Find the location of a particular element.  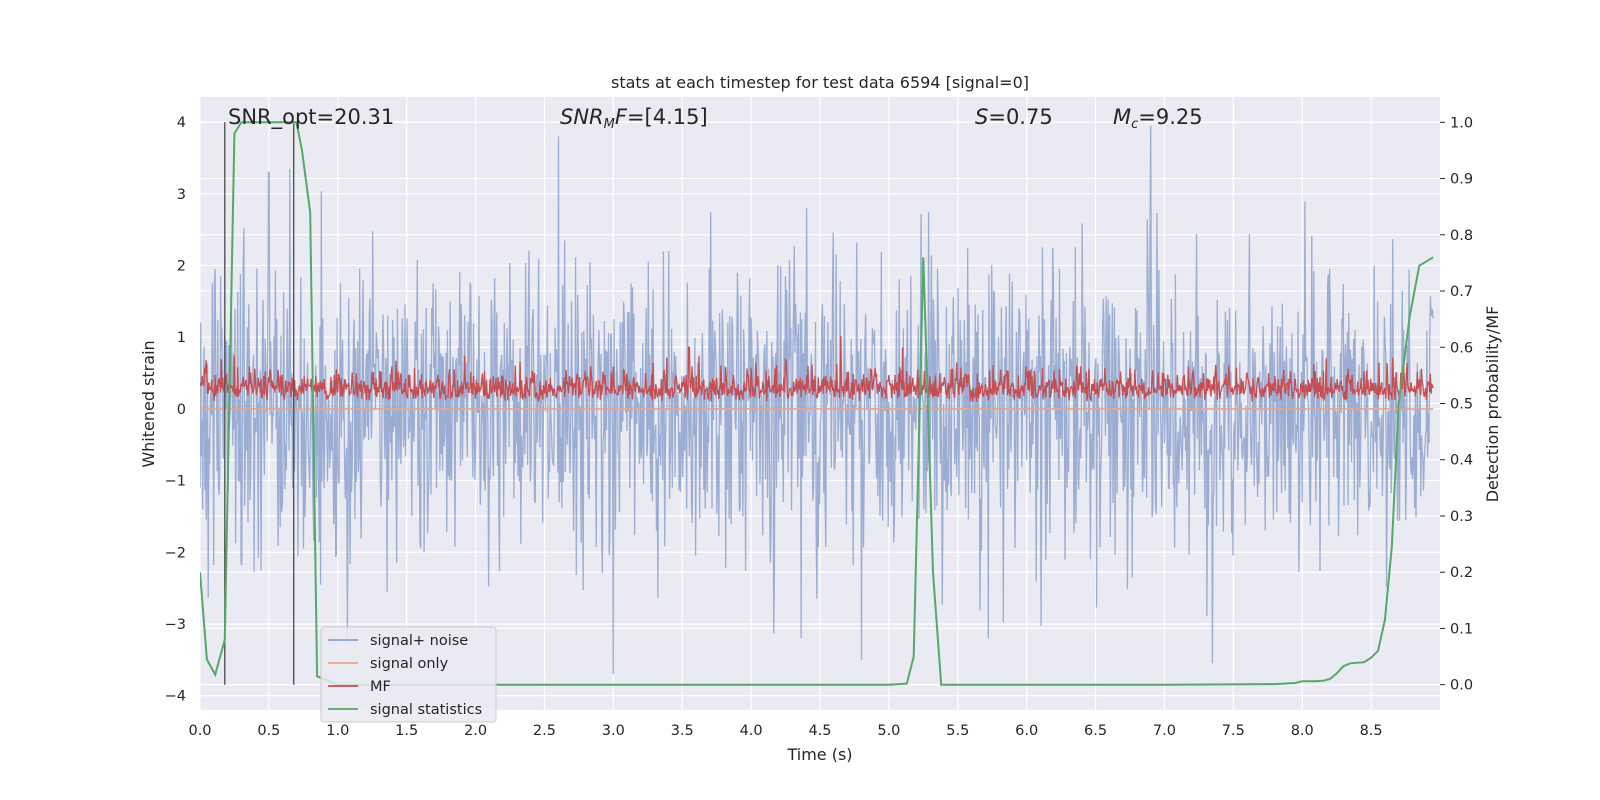

series-mf is located at coordinates (817, 369).